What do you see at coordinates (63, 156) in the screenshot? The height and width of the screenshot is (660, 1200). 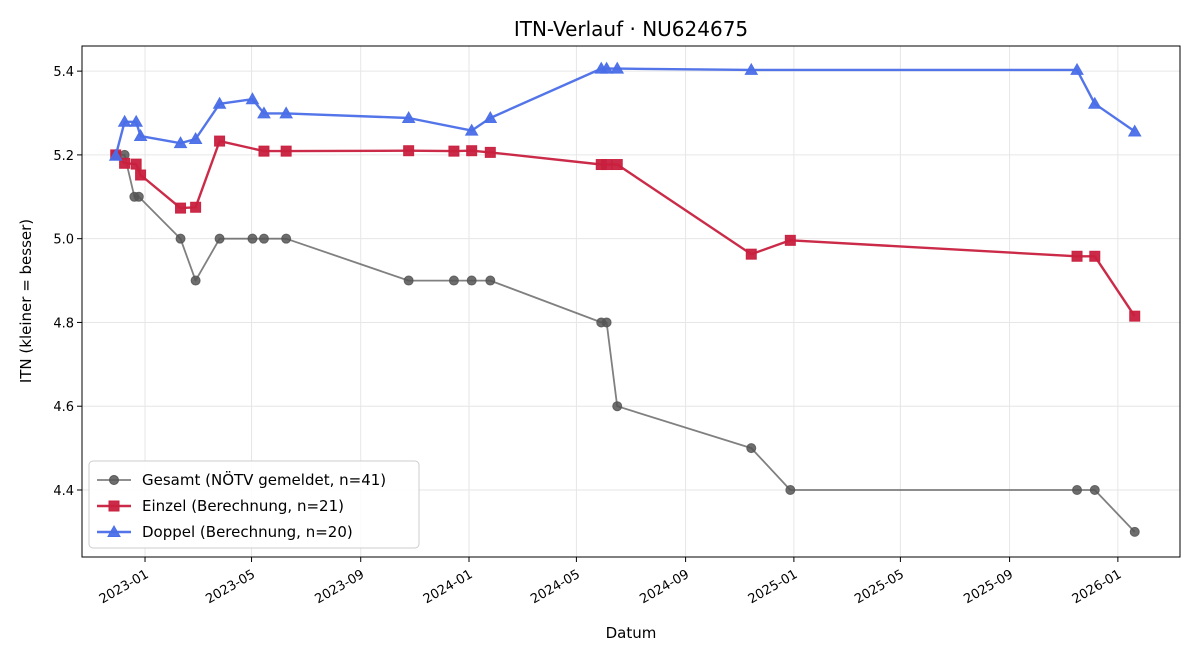 I see `y-tick-label: 5.2` at bounding box center [63, 156].